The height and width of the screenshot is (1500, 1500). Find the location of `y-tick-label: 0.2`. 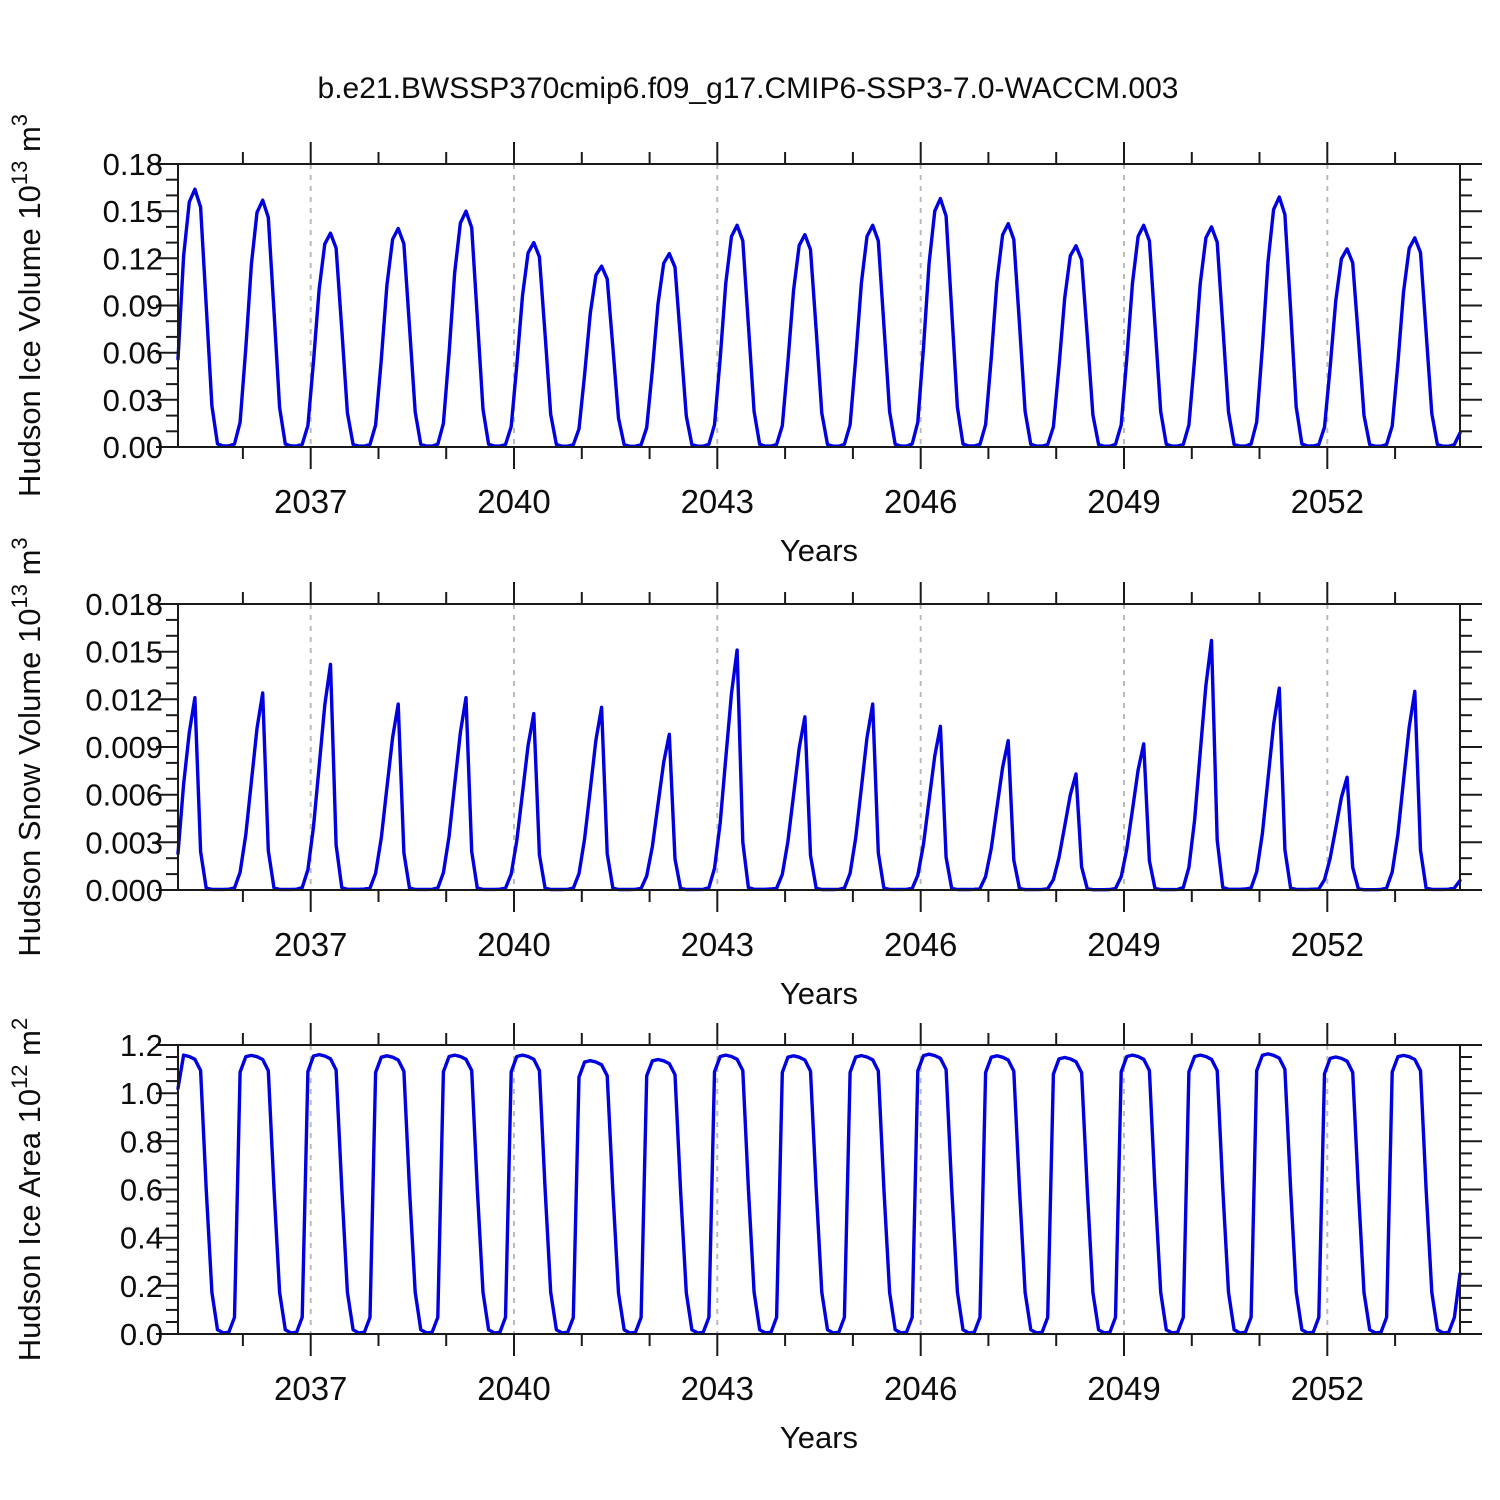

y-tick-label: 0.2 is located at coordinates (141, 1286).